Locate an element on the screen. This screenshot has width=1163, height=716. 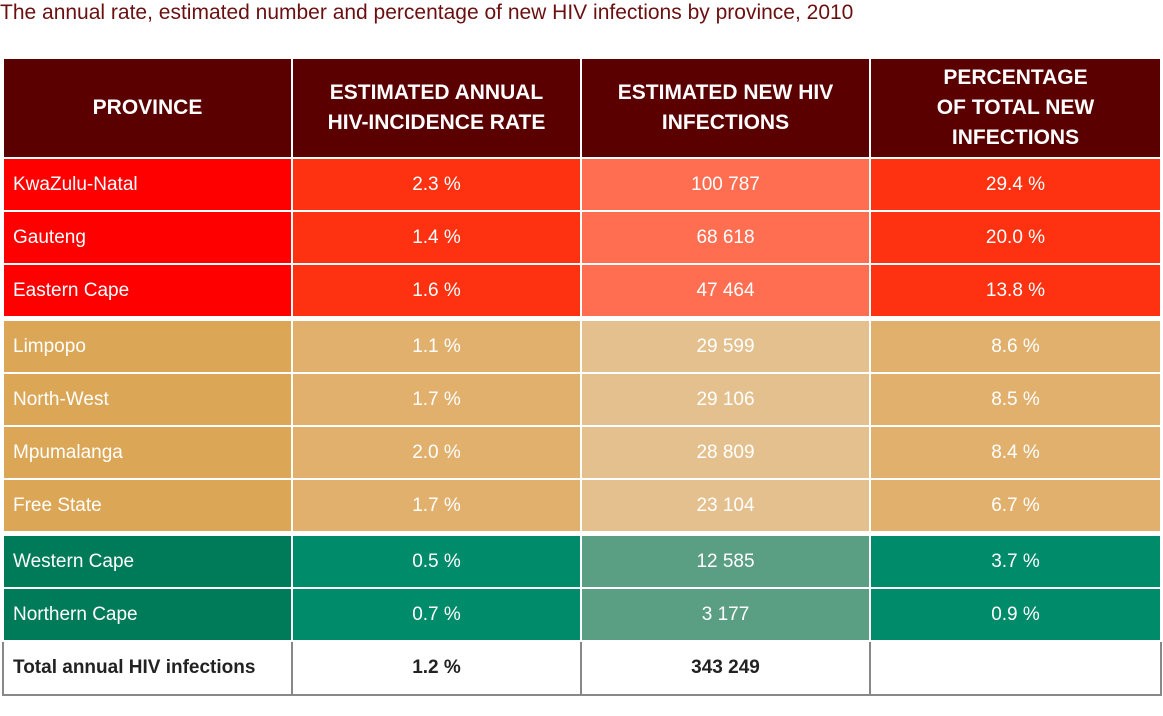
table-row: Eastern Cape 1.6 % 47 464 13.8 % is located at coordinates (582, 291).